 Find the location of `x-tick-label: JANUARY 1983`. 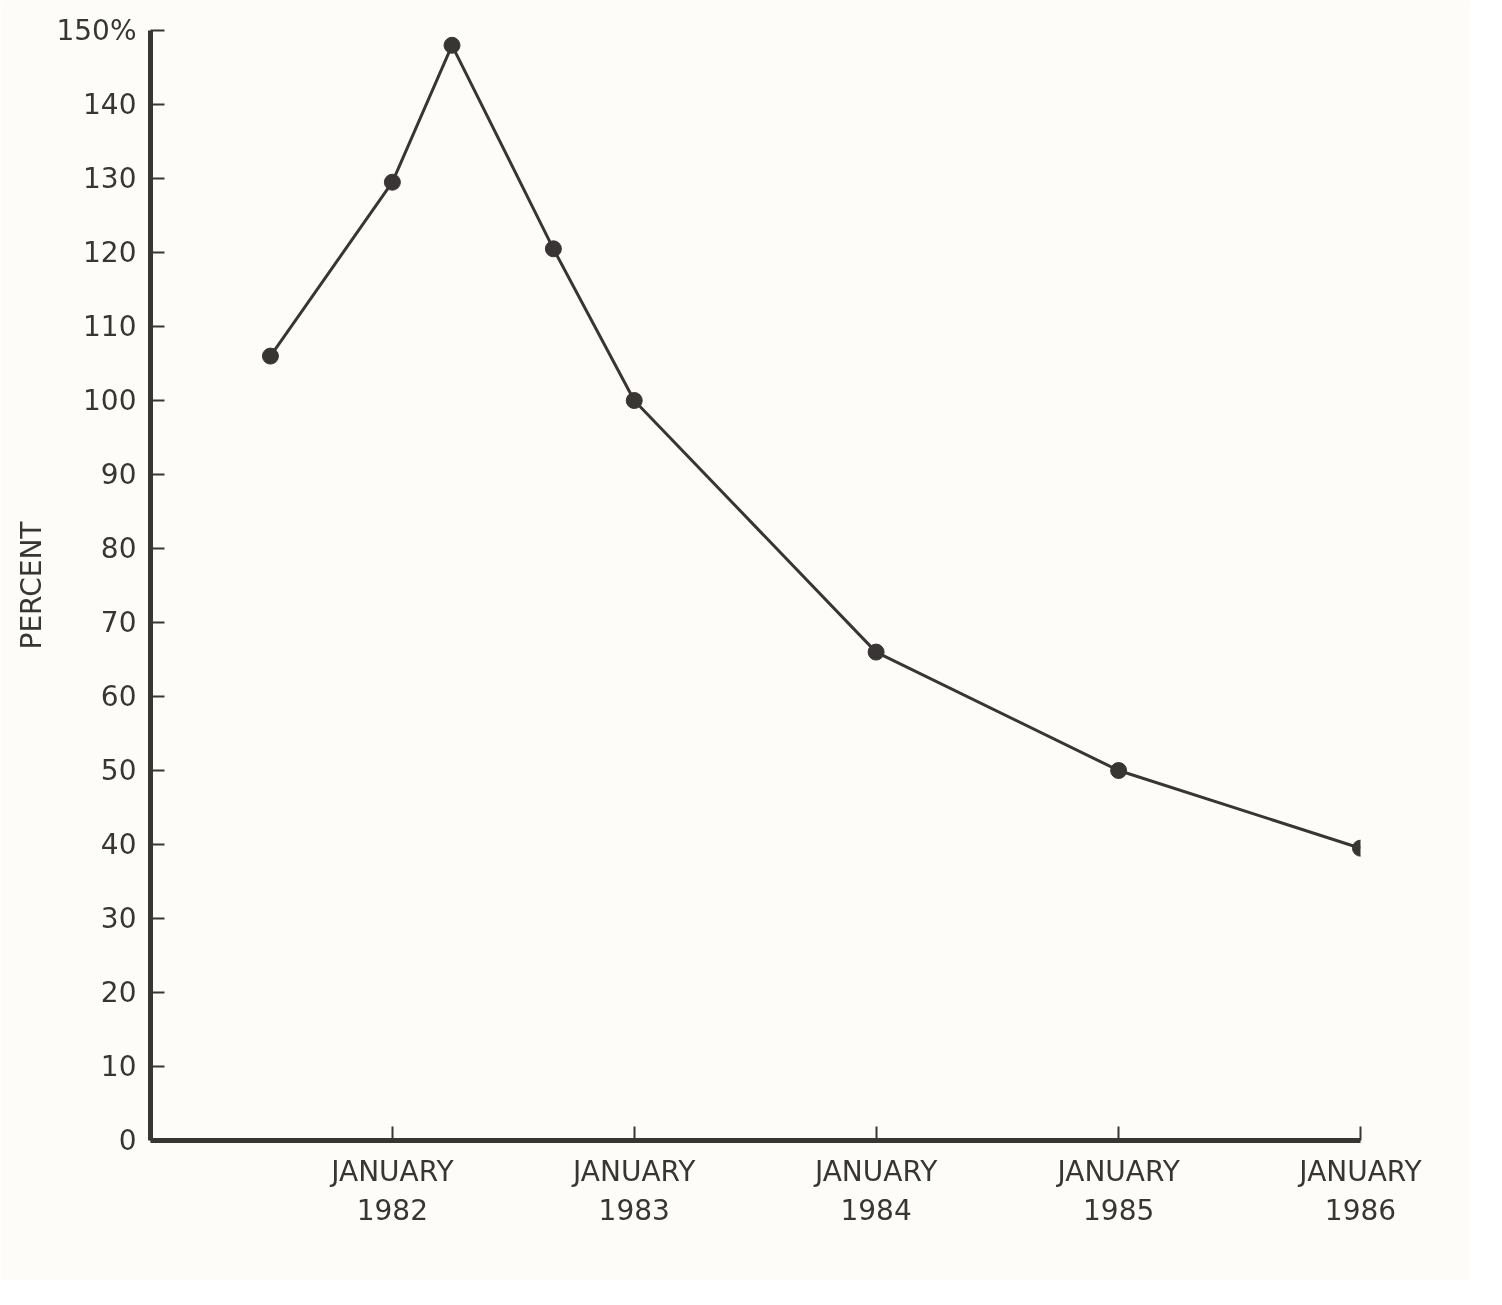

x-tick-label: JANUARY 1983 is located at coordinates (634, 1191).